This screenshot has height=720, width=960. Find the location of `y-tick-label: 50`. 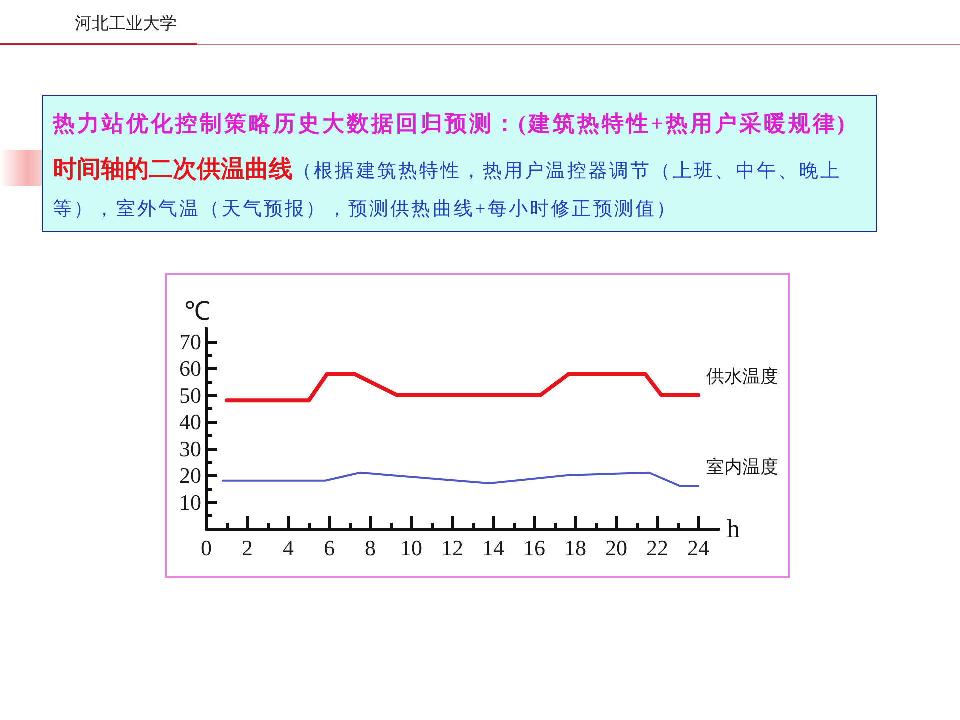

y-tick-label: 50 is located at coordinates (191, 395).